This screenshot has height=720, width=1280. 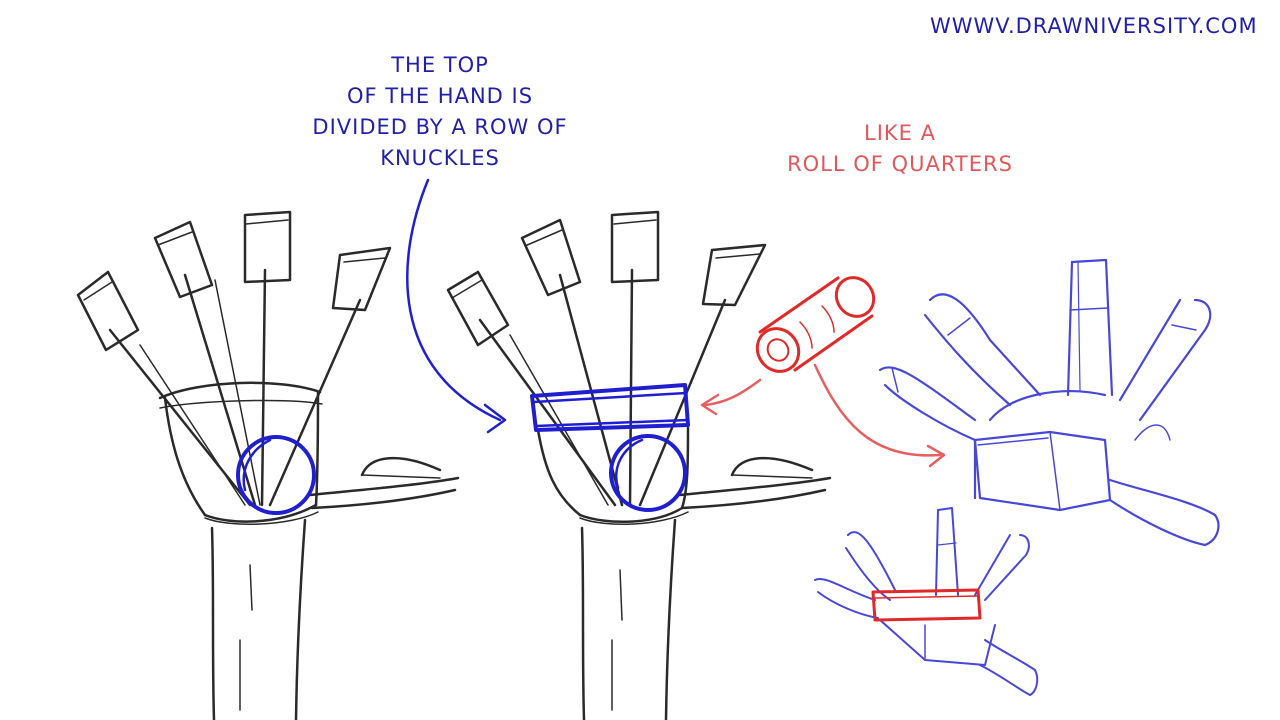 What do you see at coordinates (900, 133) in the screenshot?
I see `annotation-line: LIKE A` at bounding box center [900, 133].